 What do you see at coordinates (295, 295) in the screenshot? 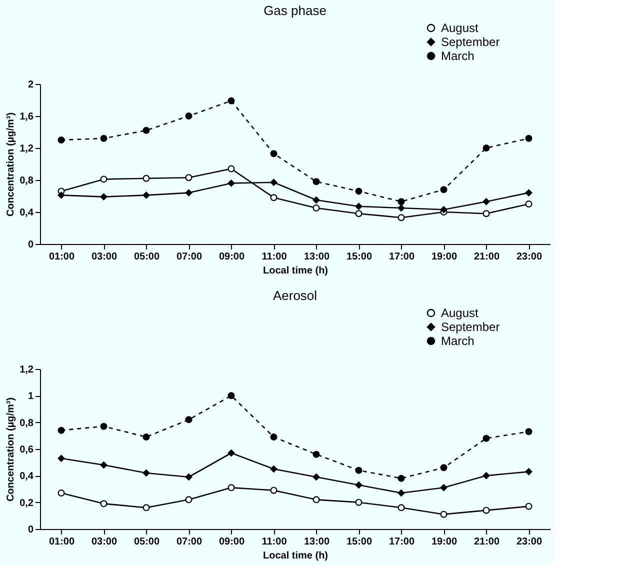
I see `chart-title: Aerosol` at bounding box center [295, 295].